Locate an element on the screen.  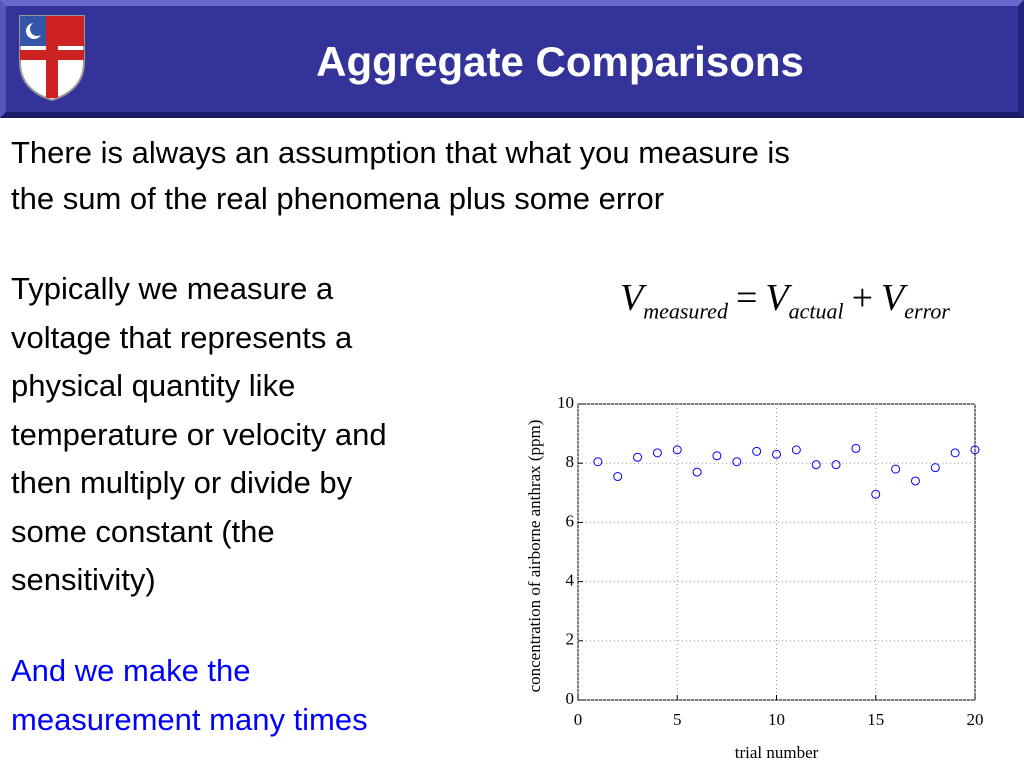
x-tick-label: 0 is located at coordinates (578, 719).